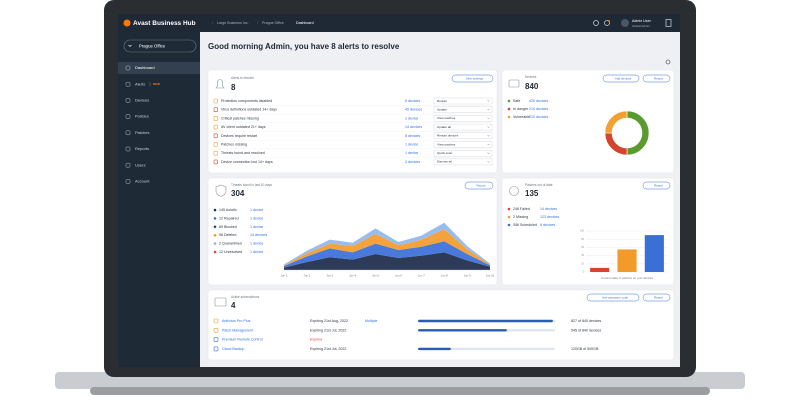 The height and width of the screenshot is (412, 800). What do you see at coordinates (442, 101) in the screenshot?
I see `action-label: Restart` at bounding box center [442, 101].